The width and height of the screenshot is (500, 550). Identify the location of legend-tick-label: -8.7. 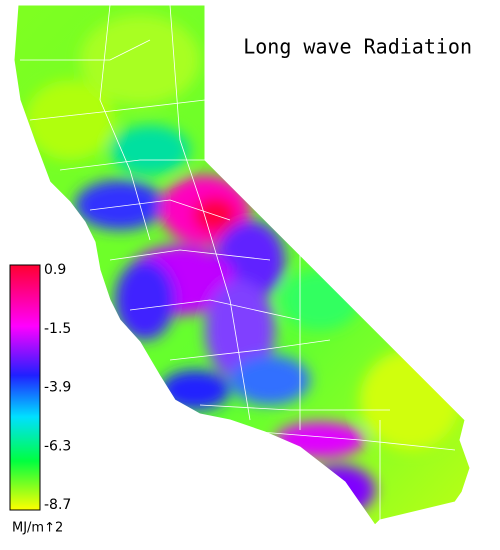
(57, 505).